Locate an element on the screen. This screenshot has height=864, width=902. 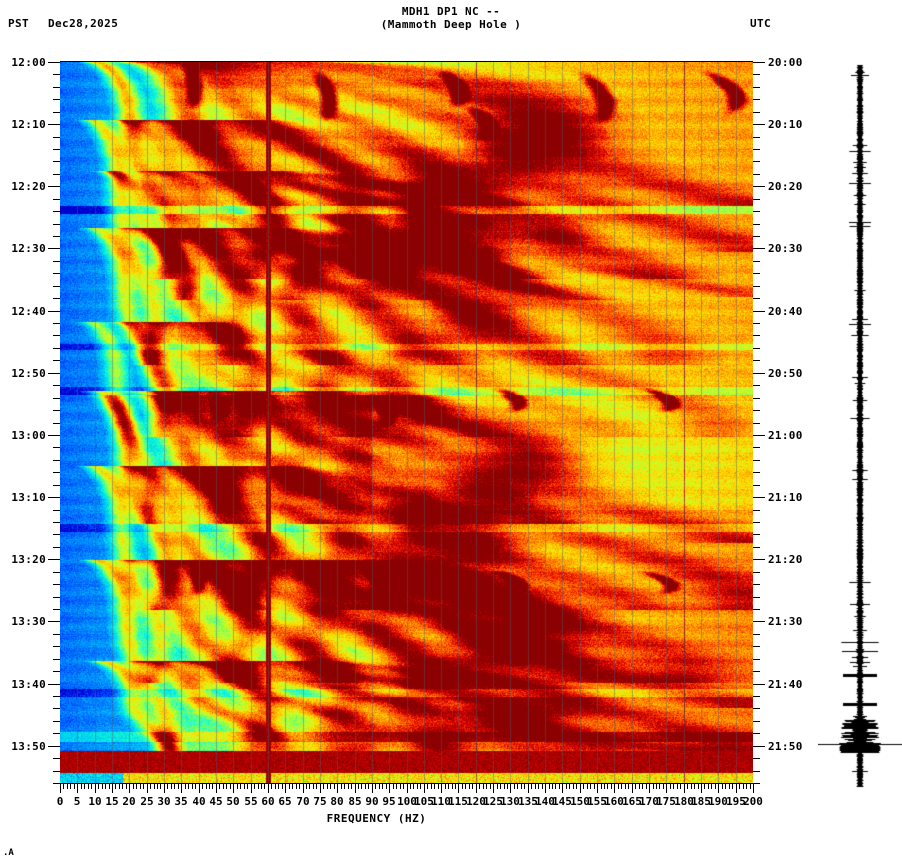
y-axis-right-label: 20:40 is located at coordinates (785, 311).